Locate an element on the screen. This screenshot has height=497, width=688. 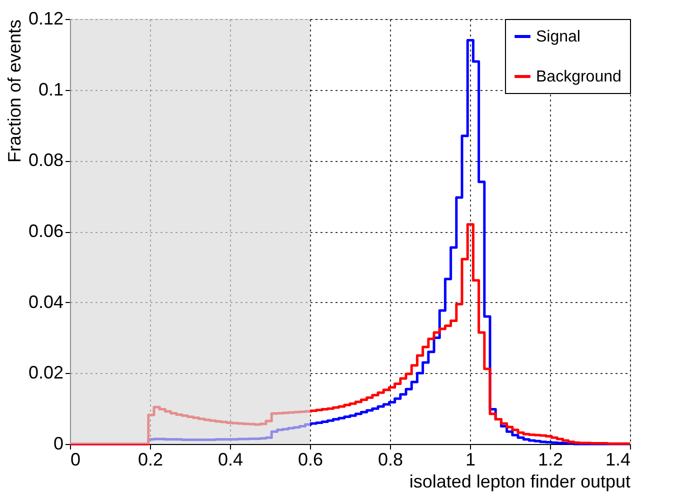
y-tick-label: 0.1 is located at coordinates (51, 89).